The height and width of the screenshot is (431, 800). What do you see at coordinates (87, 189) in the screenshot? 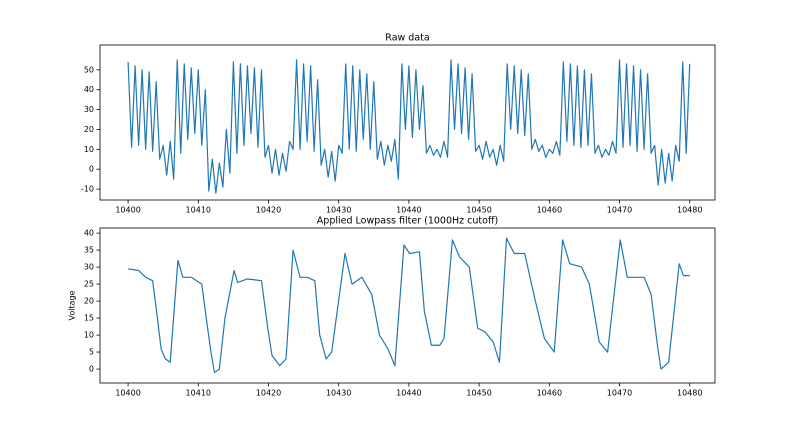
I see `y-tick-label: -10` at bounding box center [87, 189].